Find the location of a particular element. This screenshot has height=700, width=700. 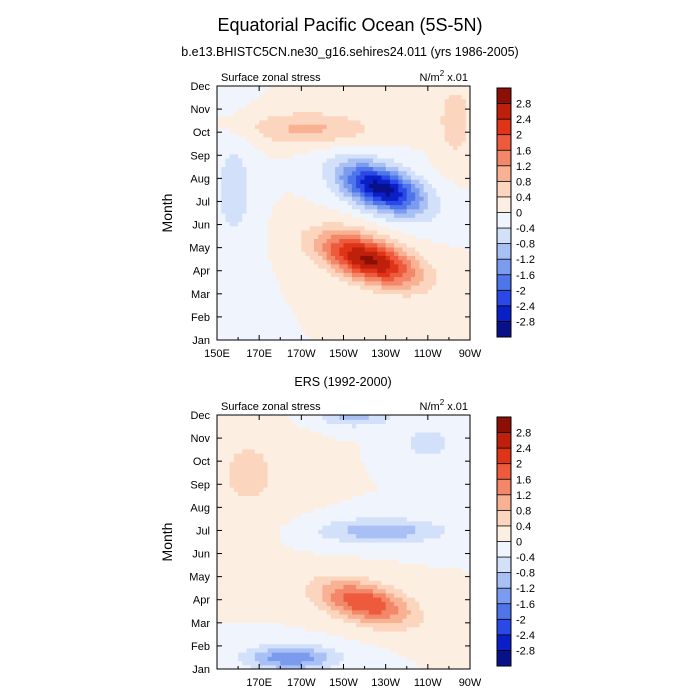

x-tick-label: 130W is located at coordinates (385, 354).